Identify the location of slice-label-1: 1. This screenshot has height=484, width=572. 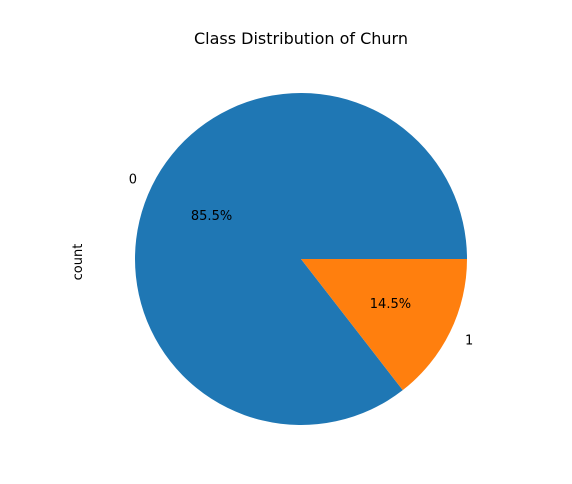
(469, 340).